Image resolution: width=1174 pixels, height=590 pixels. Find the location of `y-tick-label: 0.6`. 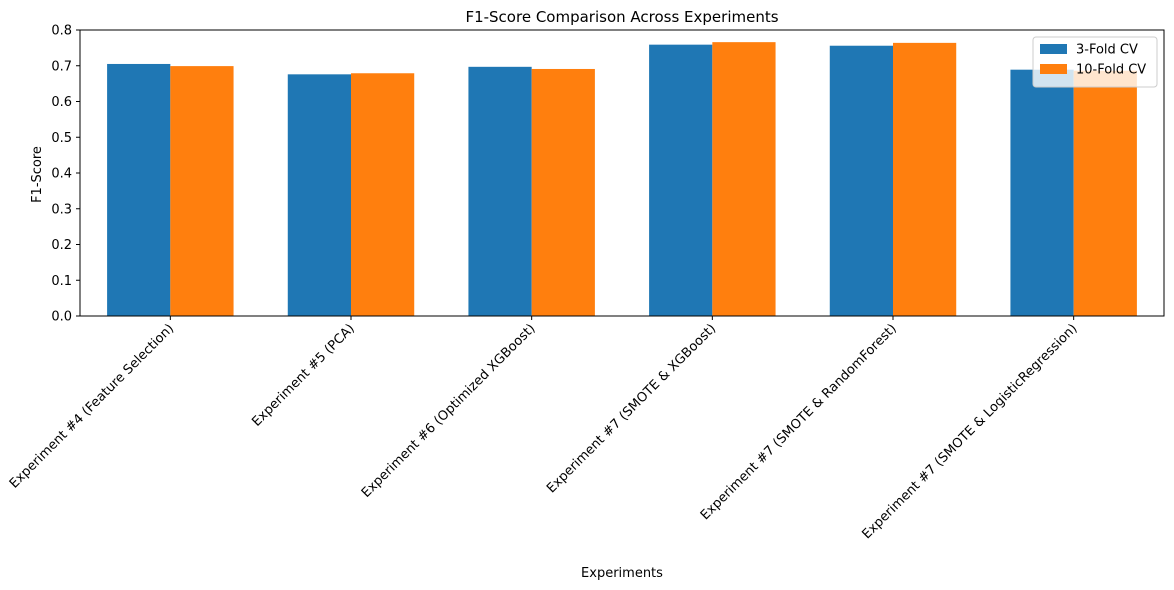

y-tick-label: 0.6 is located at coordinates (61, 102).